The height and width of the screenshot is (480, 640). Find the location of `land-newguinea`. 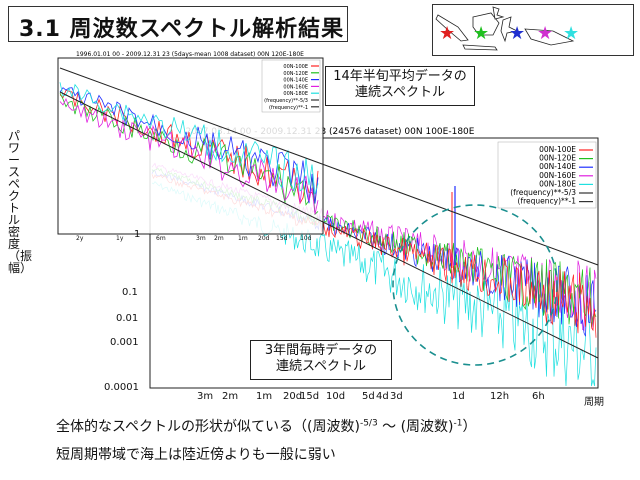

land-newguinea is located at coordinates (549, 37).